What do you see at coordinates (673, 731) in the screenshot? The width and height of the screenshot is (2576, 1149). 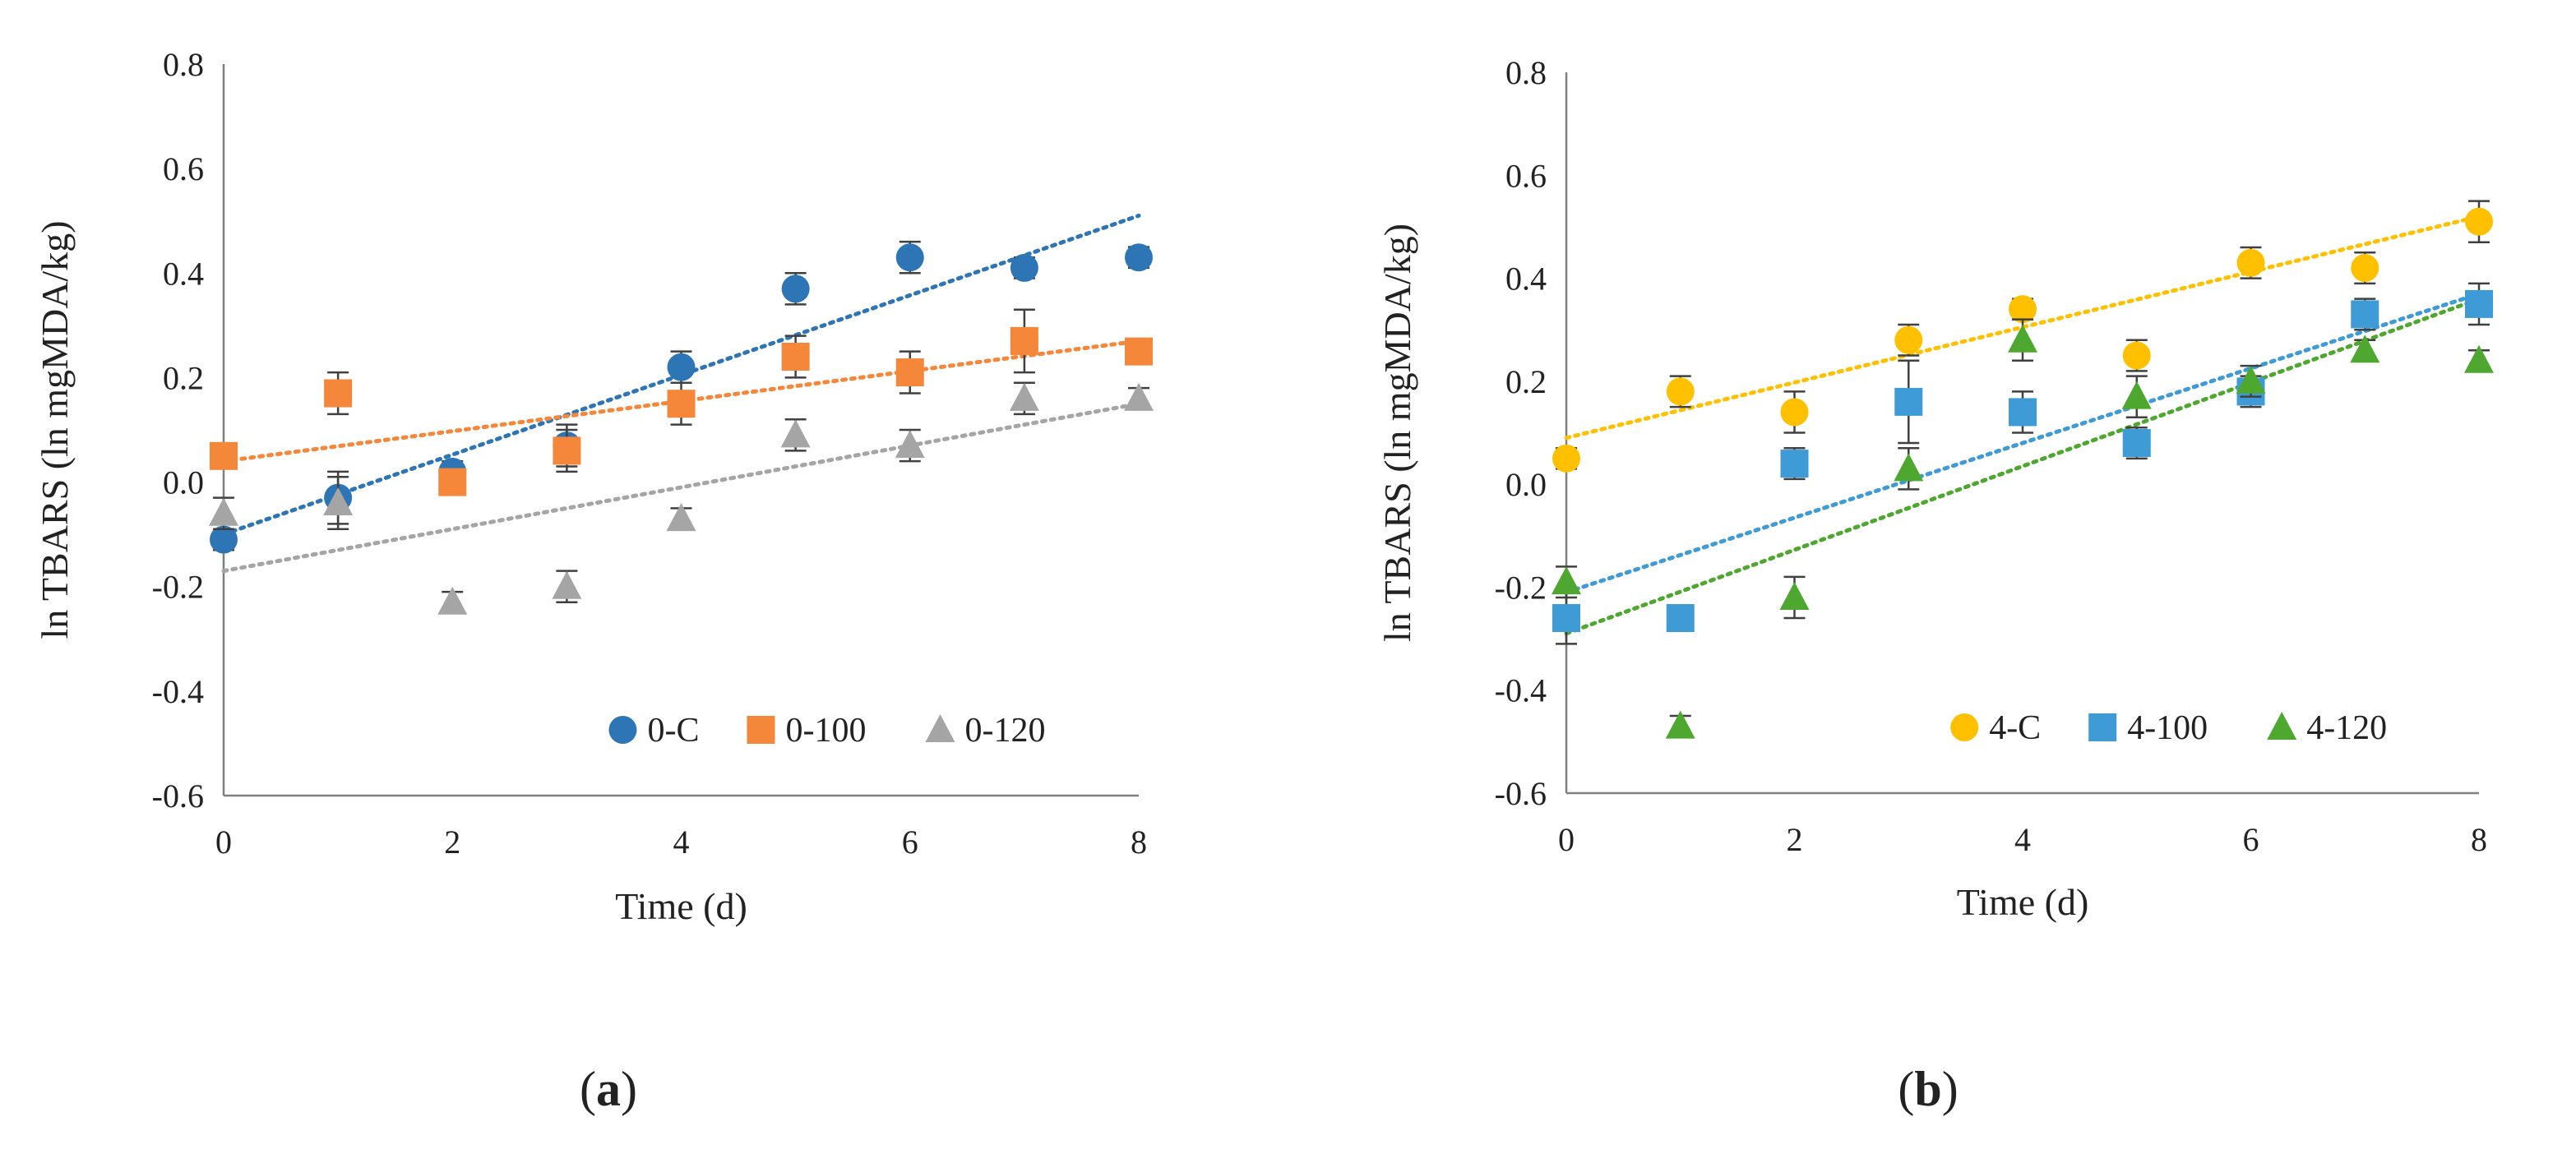 I see `legend-label: 0-C` at bounding box center [673, 731].